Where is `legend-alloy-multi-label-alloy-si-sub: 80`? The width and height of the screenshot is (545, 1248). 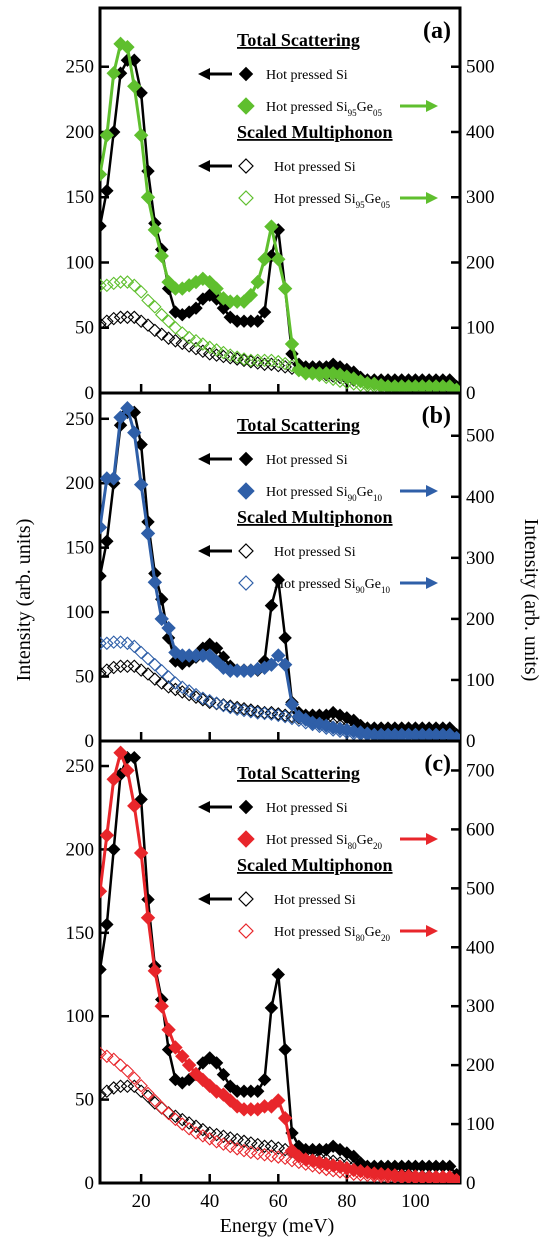 legend-alloy-multi-label-alloy-si-sub: 80 is located at coordinates (361, 938).